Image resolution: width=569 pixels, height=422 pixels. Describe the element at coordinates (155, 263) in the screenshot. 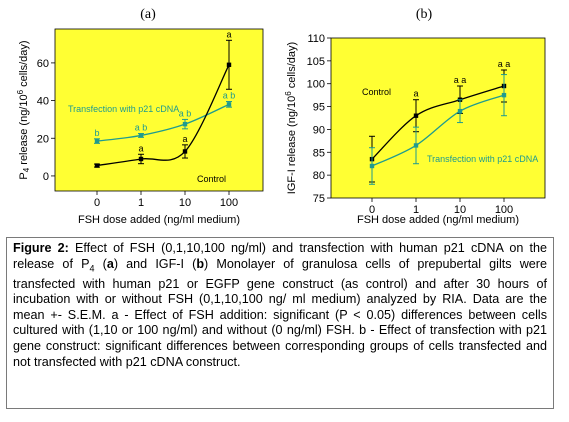

I see `caption-text-3: ) and IGF-I (` at that location.